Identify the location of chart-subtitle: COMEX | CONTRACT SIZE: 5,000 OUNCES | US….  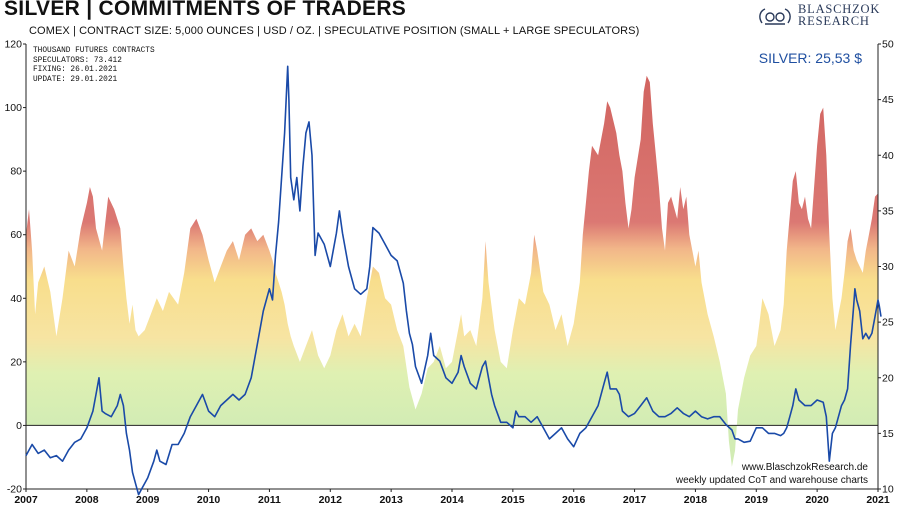
(334, 31).